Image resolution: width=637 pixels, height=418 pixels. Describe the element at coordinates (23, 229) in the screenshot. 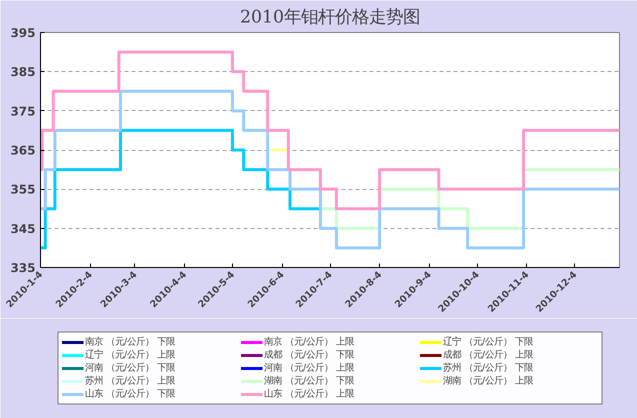

I see `y-tick-label: 345` at that location.